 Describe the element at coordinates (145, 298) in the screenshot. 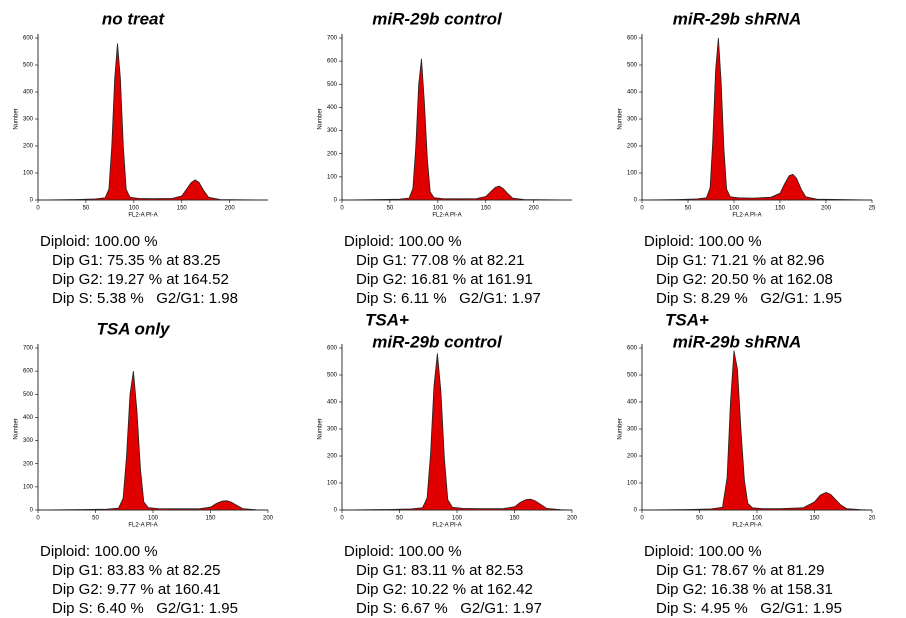

I see `stat-line: Dip S: 5.38 % G2/G1: 1.98` at that location.